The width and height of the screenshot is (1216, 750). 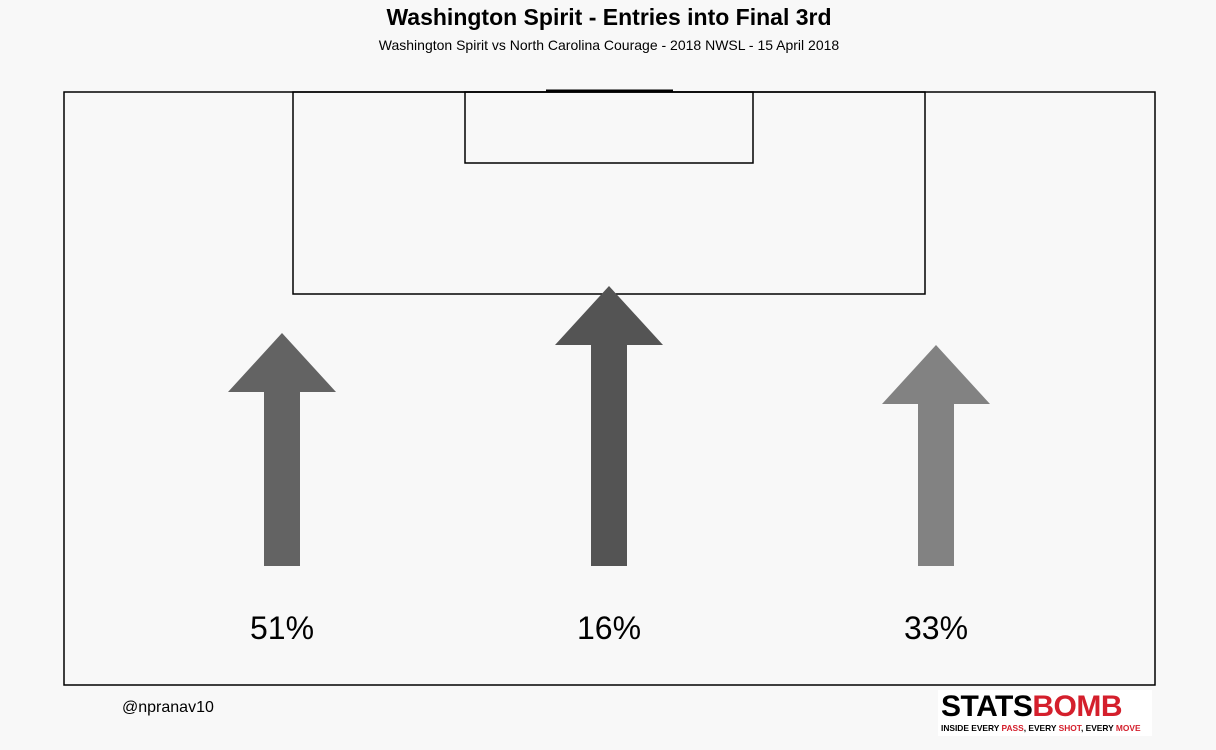 What do you see at coordinates (609, 193) in the screenshot?
I see `penalty-box` at bounding box center [609, 193].